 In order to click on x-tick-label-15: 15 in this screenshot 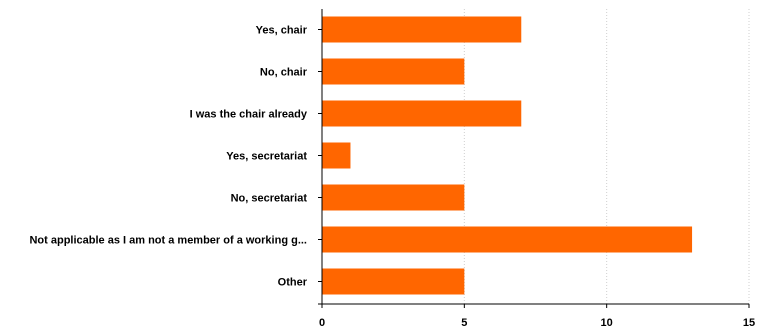, I will do `click(749, 323)`.